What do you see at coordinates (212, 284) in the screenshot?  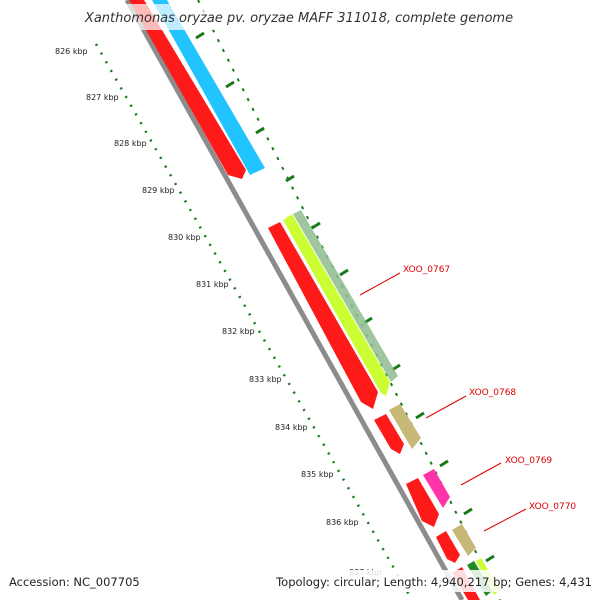 I see `kbp-label: 831 kbp` at bounding box center [212, 284].